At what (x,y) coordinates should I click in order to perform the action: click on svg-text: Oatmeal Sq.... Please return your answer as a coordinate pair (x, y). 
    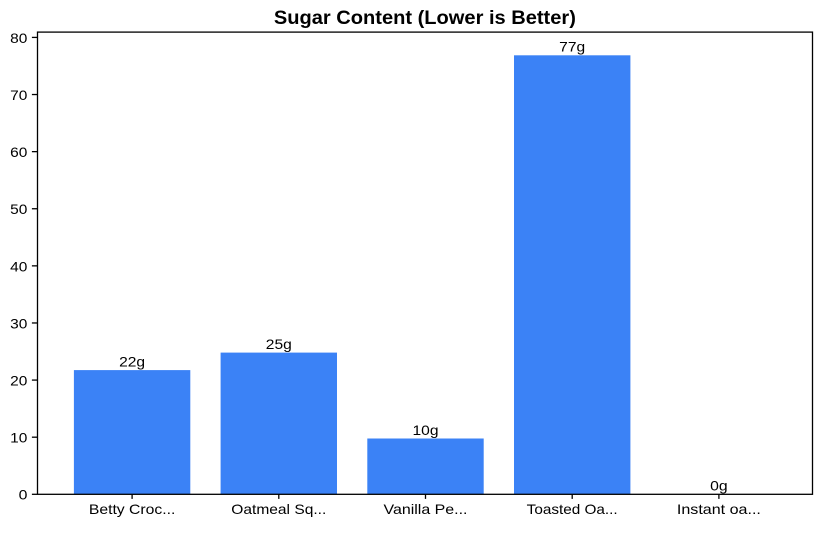
    Looking at the image, I should click on (278, 509).